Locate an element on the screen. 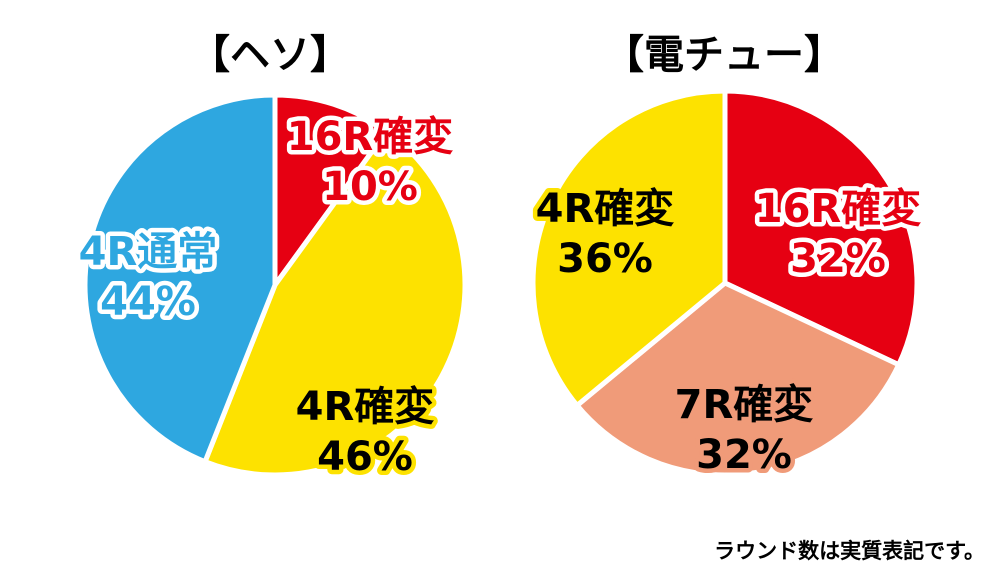  slice-label-heso-r16-kakuhen: 16R確変 10% is located at coordinates (370, 162).